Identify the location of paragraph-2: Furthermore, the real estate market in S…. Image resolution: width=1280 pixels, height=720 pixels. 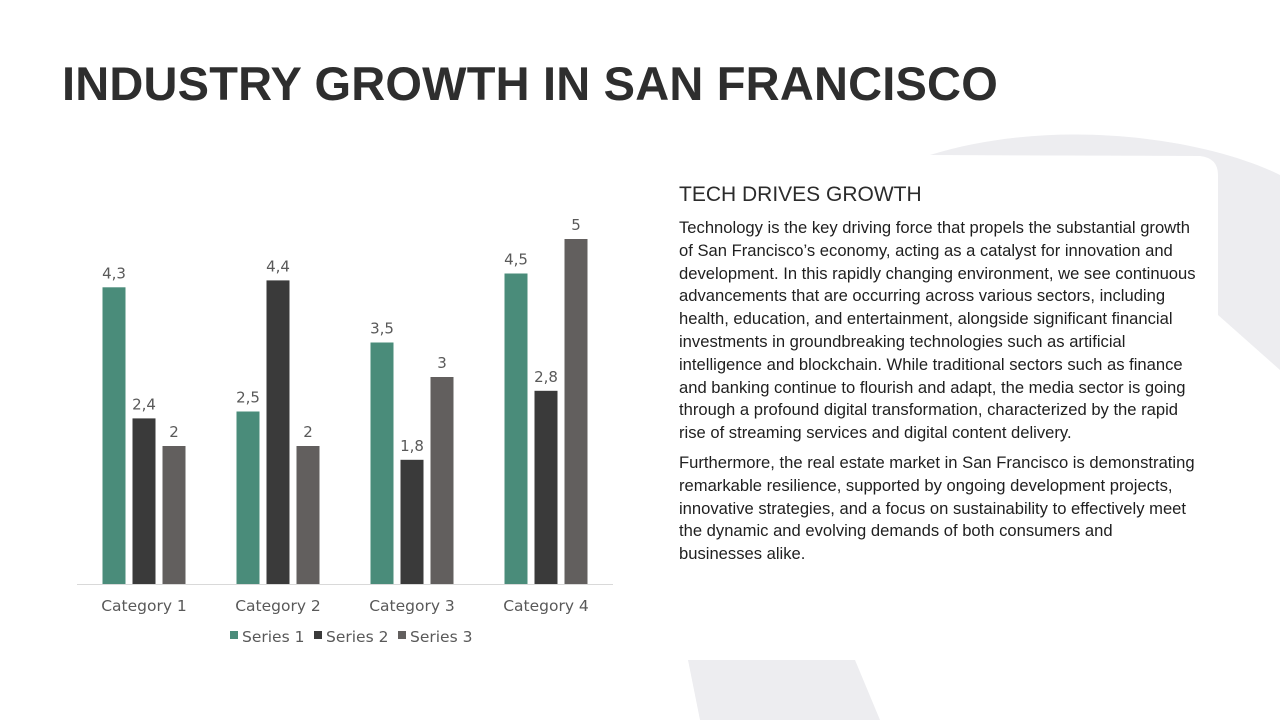
(937, 508).